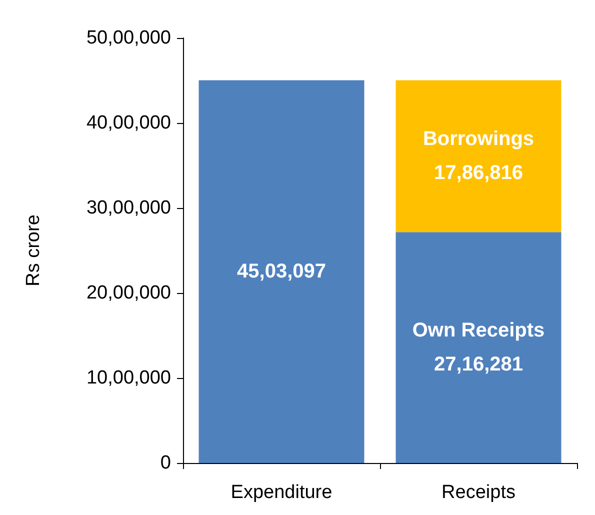 This screenshot has width=595, height=515. Describe the element at coordinates (478, 173) in the screenshot. I see `data-label: 17,86,816` at that location.